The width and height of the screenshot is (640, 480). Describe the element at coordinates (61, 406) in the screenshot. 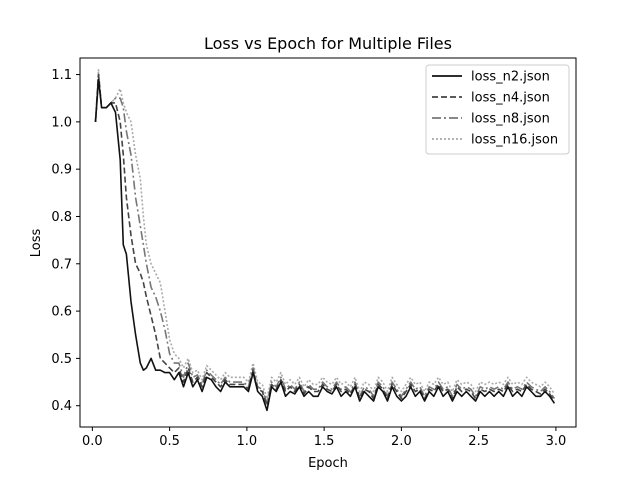

I see `y-tick-label: 0.4` at that location.